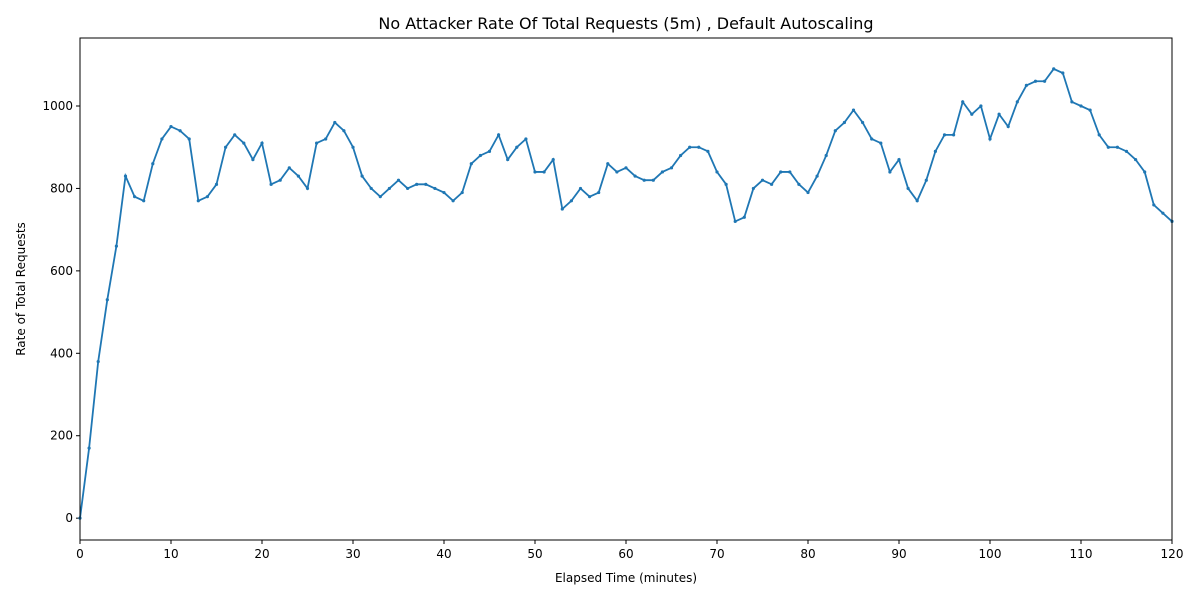 This screenshot has height=604, width=1200. Describe the element at coordinates (716, 554) in the screenshot. I see `x-tick-label: 70` at that location.